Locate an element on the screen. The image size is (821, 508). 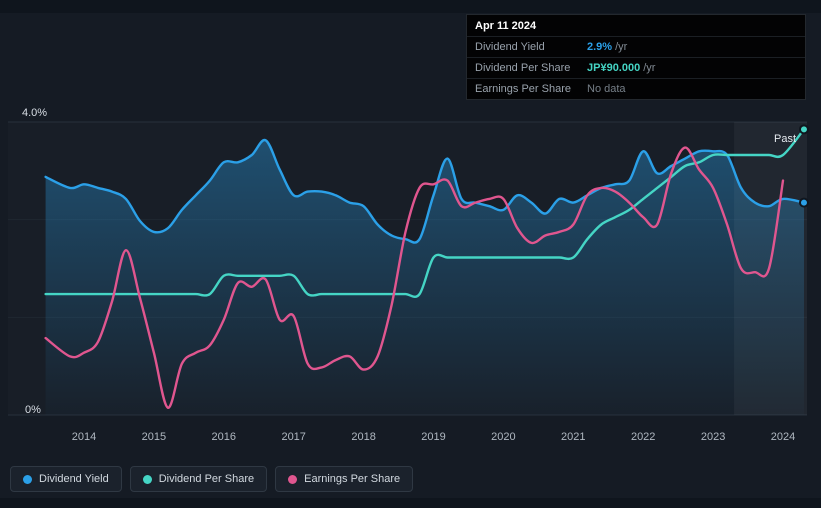
tooltip-row-dividend-per-share: Dividend Per Share JP¥90.000 /yr is located at coordinates (636, 67).